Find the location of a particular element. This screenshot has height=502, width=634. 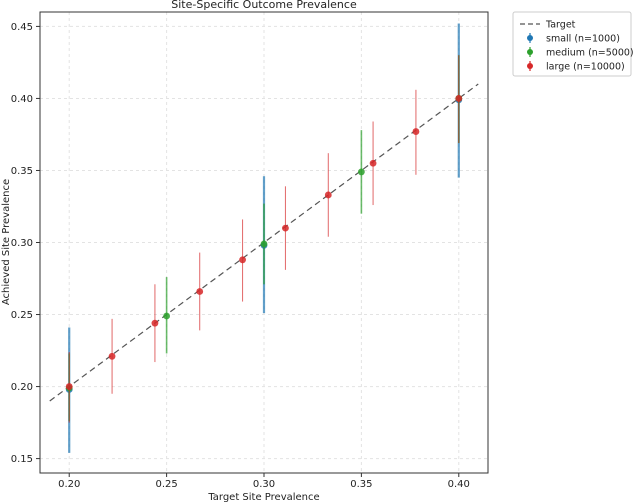

x-tick-label: 0.25 is located at coordinates (166, 484).